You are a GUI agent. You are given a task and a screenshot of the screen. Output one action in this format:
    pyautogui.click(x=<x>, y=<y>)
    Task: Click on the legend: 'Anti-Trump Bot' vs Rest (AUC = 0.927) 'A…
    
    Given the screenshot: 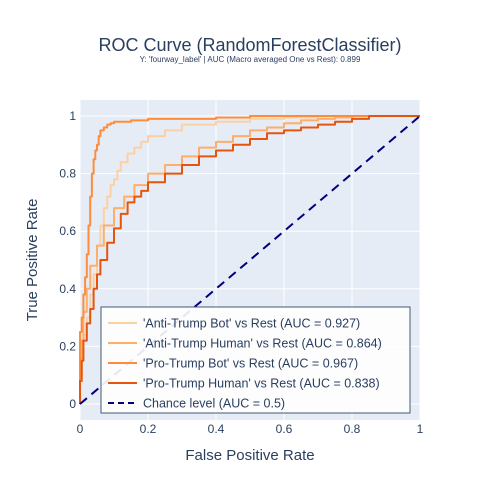 What is the action you would take?
    pyautogui.click(x=255, y=360)
    